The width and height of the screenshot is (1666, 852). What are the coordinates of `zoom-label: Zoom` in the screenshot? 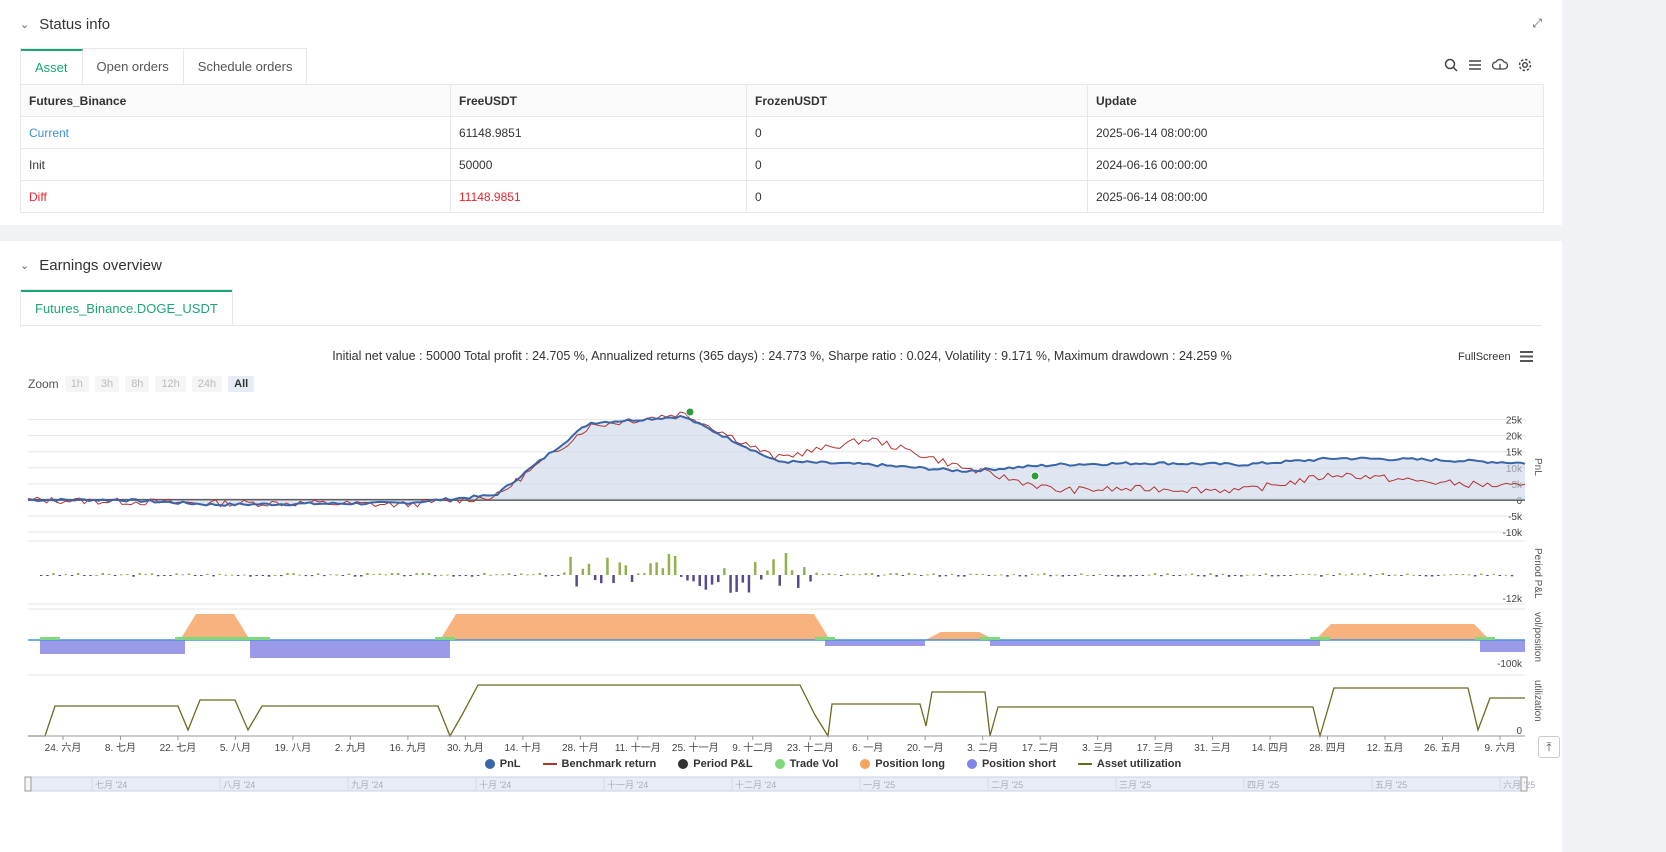 It's located at (43, 384).